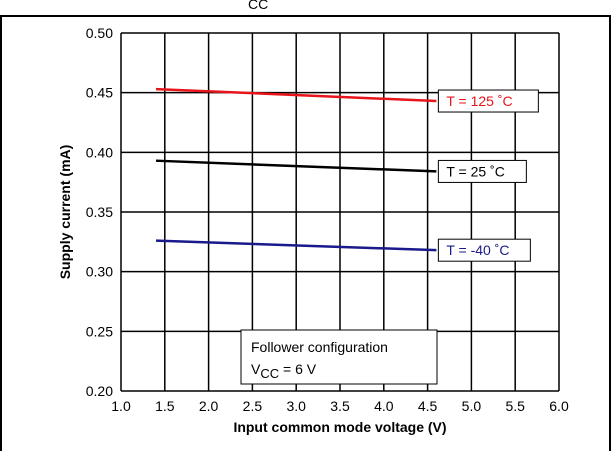 This screenshot has width=611, height=456. Describe the element at coordinates (99, 391) in the screenshot. I see `y-tick-label-0: 0.20` at that location.